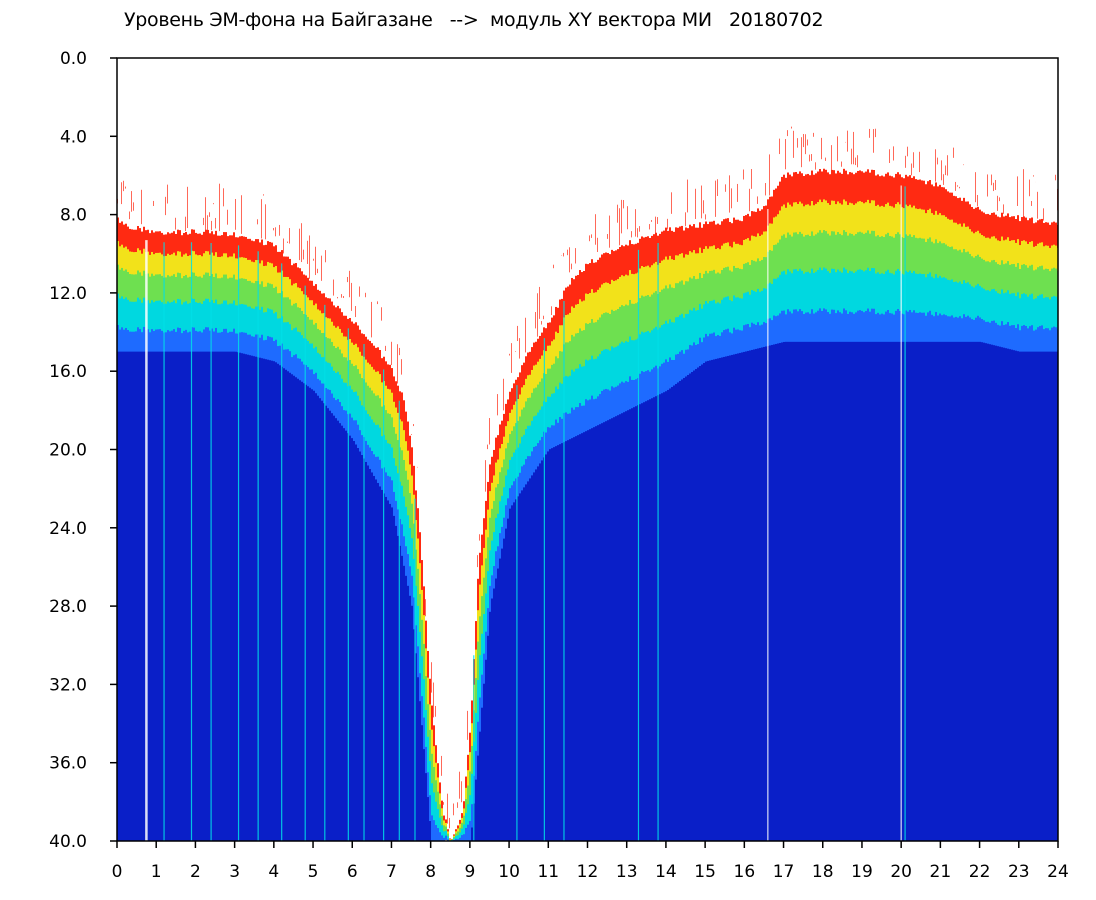 The image size is (1096, 900). Describe the element at coordinates (823, 872) in the screenshot. I see `x-tick-label: 18` at that location.